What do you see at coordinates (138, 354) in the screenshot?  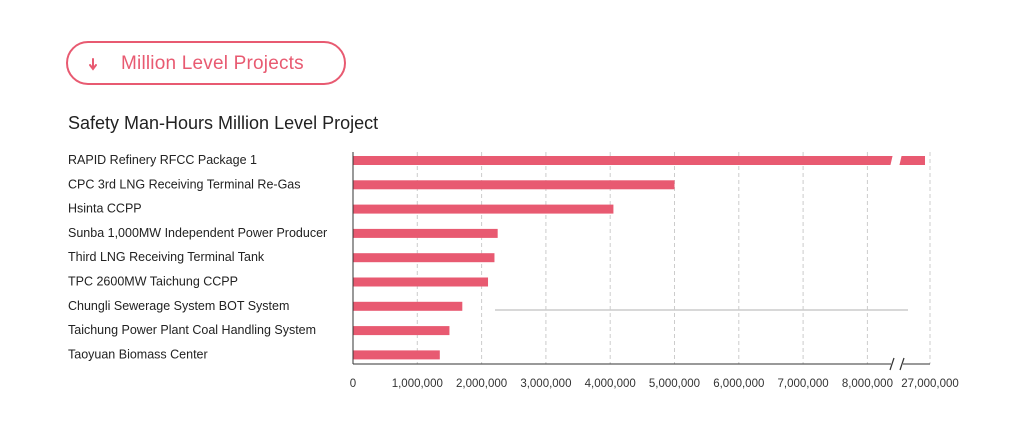 I see `category-label: Taoyuan Biomass Center` at bounding box center [138, 354].